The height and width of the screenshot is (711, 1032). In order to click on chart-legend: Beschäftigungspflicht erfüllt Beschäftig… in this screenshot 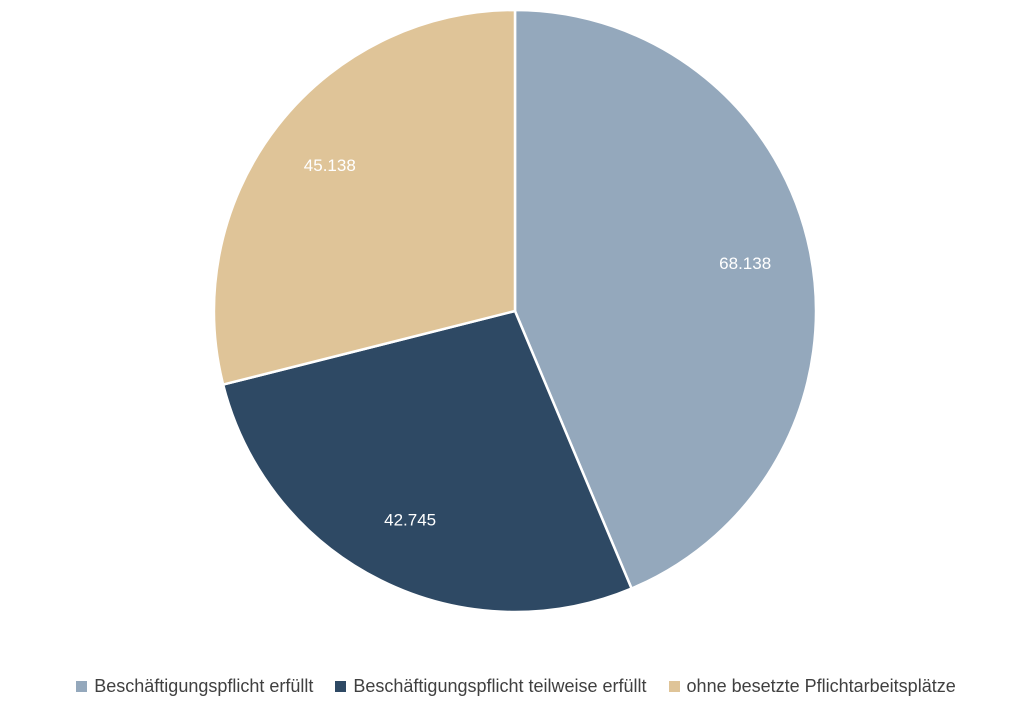, I will do `click(516, 686)`.